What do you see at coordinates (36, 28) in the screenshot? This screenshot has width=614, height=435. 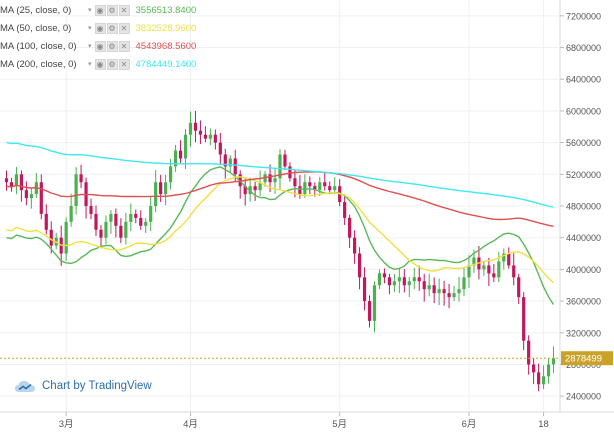 I see `legend-name: MA (50, close, 0)` at bounding box center [36, 28].